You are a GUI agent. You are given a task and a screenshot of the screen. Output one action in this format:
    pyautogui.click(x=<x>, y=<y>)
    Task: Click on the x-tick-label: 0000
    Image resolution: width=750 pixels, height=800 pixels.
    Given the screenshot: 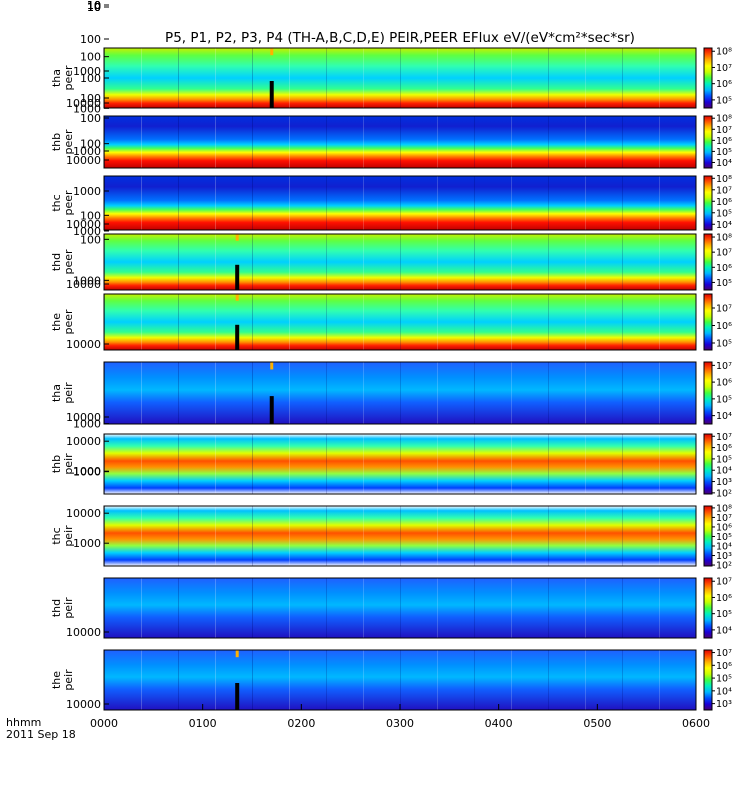 What is the action you would take?
    pyautogui.click(x=104, y=723)
    